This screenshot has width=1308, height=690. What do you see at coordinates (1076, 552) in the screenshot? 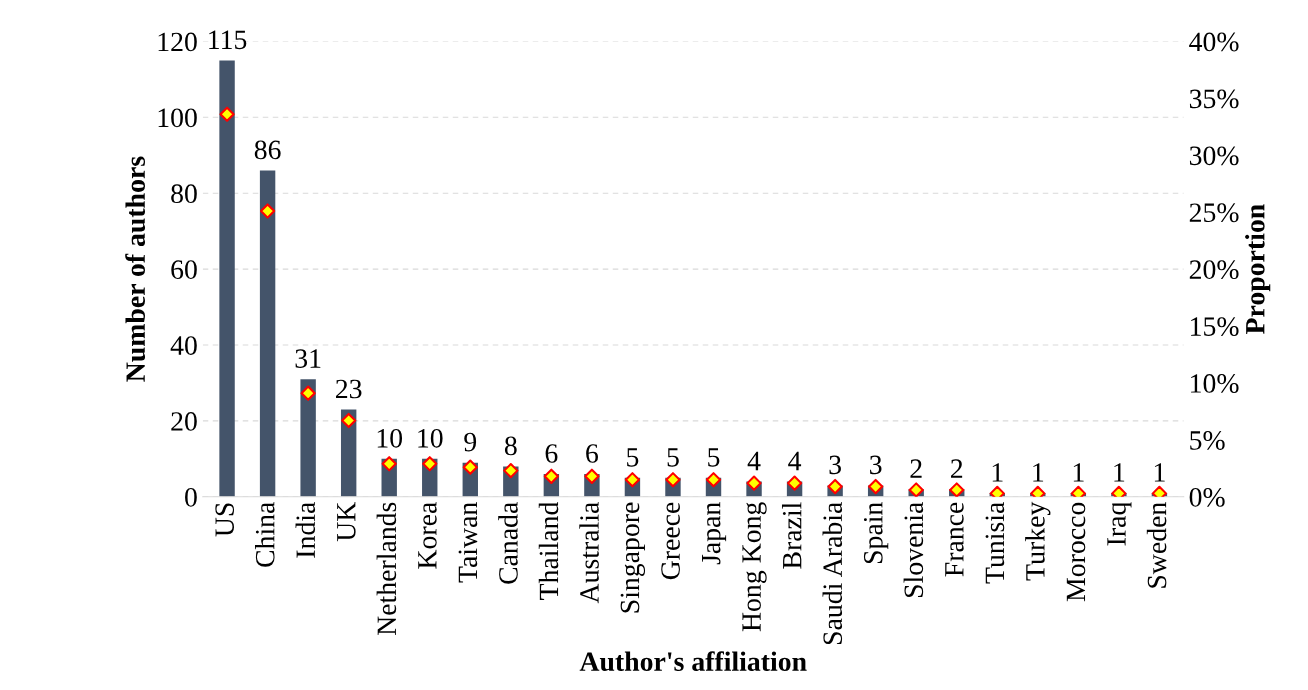
I see `x-tick-label: Morocco` at bounding box center [1076, 552].